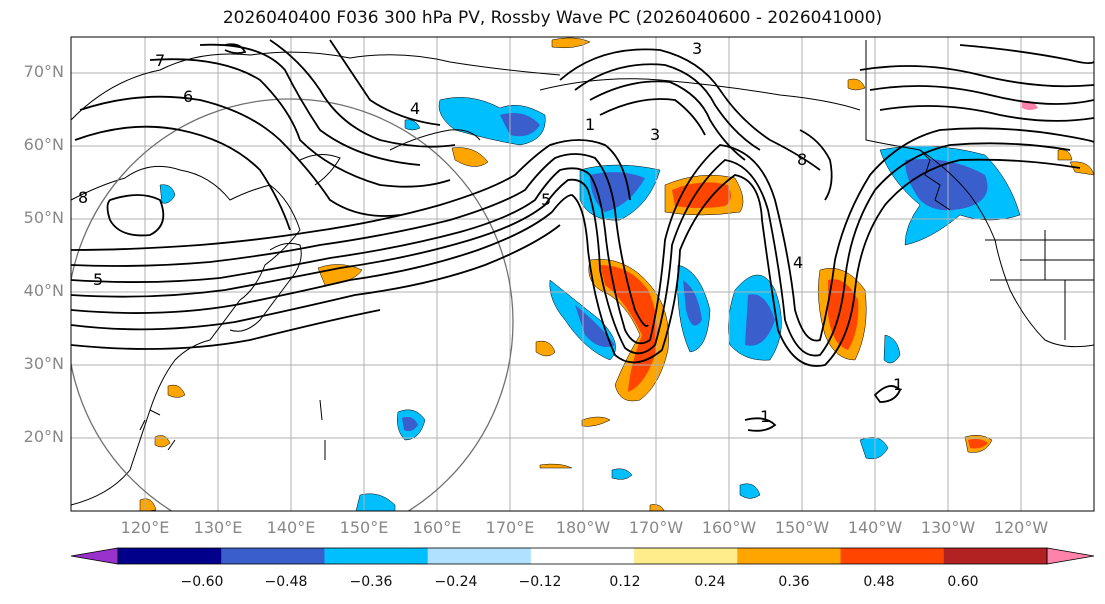  What do you see at coordinates (875, 527) in the screenshot?
I see `lon-label: 140°W` at bounding box center [875, 527].